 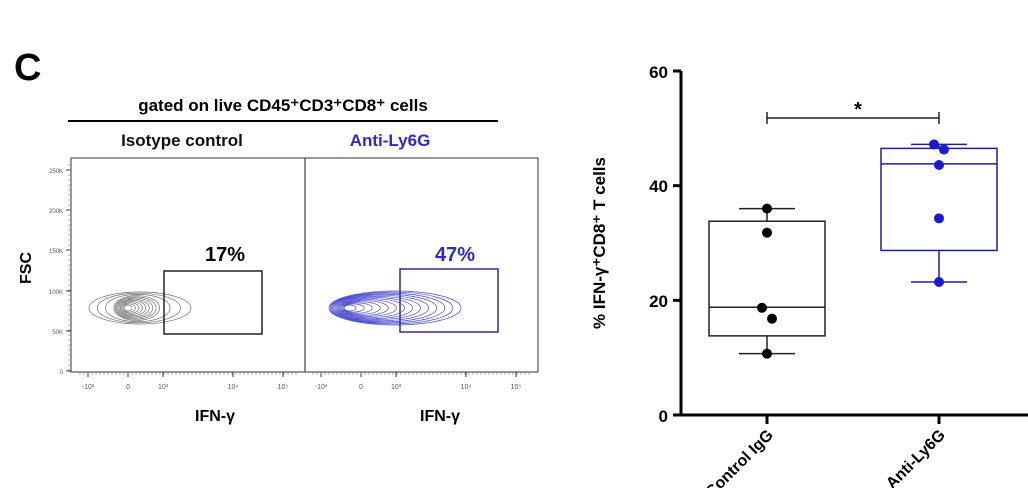 What do you see at coordinates (740, 457) in the screenshot?
I see `x-tick-control: Control IgG` at bounding box center [740, 457].